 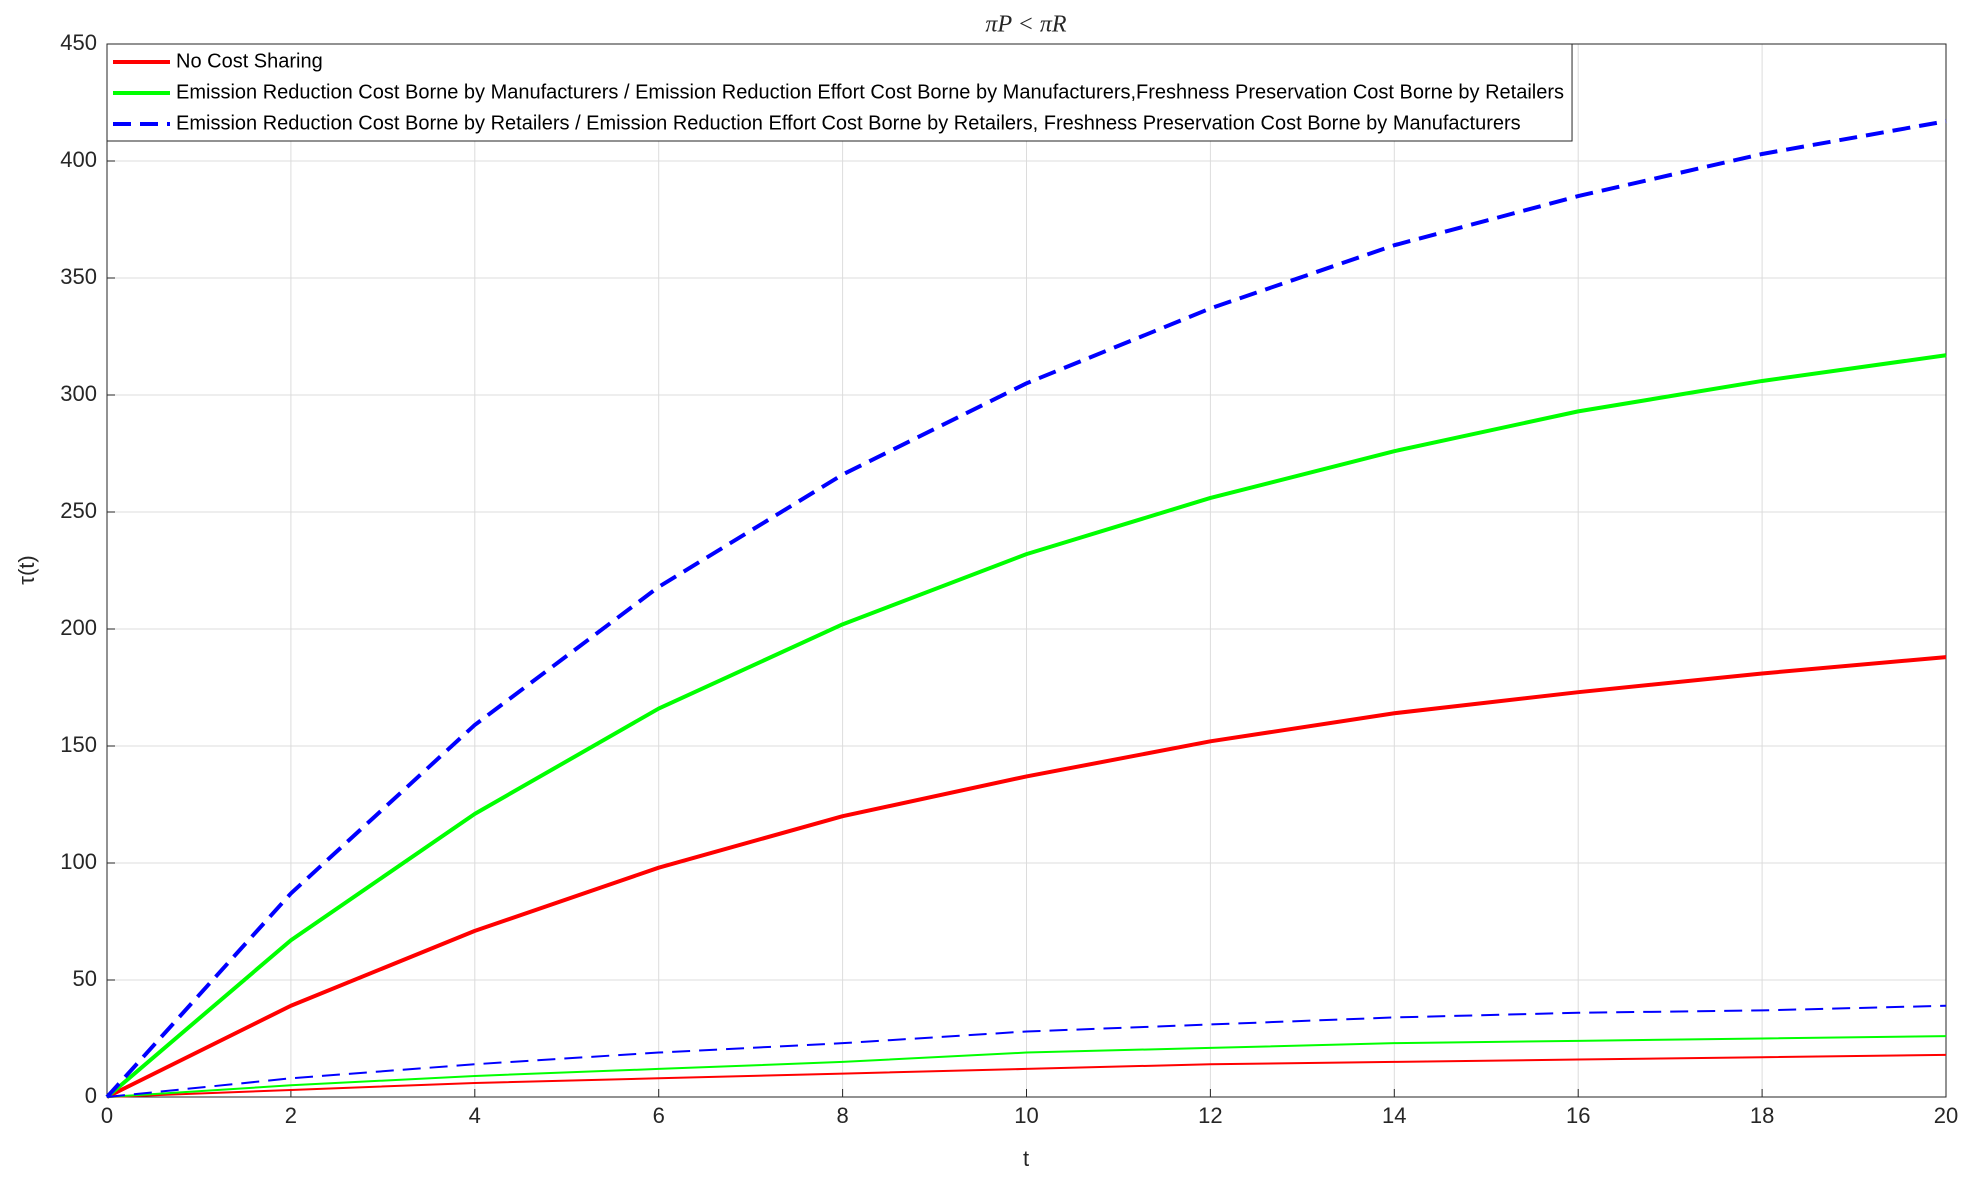 What do you see at coordinates (1026, 1115) in the screenshot?
I see `x-tick-label: 10` at bounding box center [1026, 1115].